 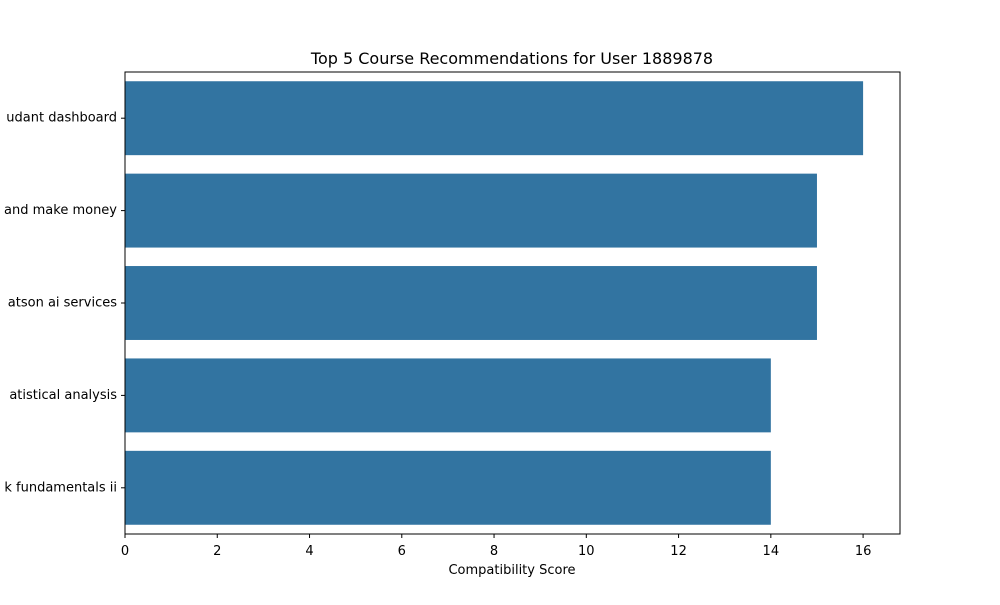 I want to click on x-tick-label: 10, so click(x=586, y=551).